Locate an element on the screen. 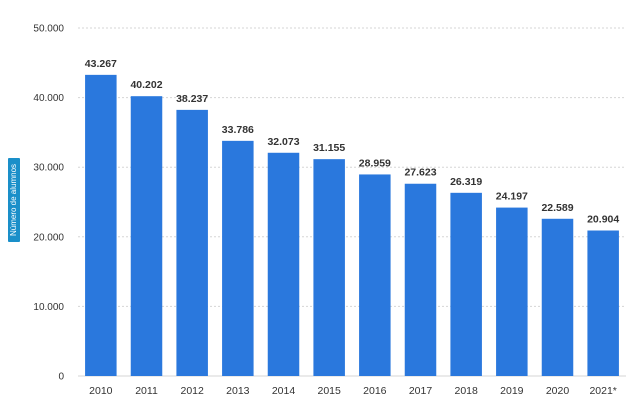 This screenshot has height=420, width=630. x-tick-label: 2011 is located at coordinates (146, 391).